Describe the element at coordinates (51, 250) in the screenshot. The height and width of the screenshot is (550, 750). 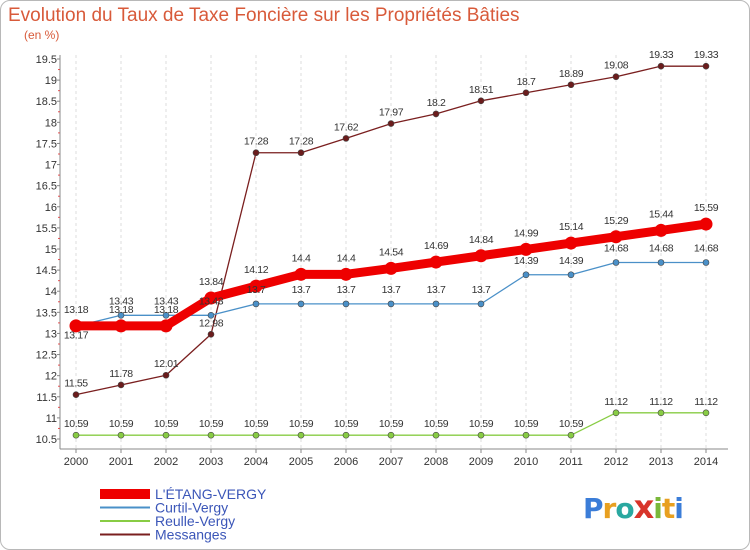
I see `y-tick-label: 15` at that location.